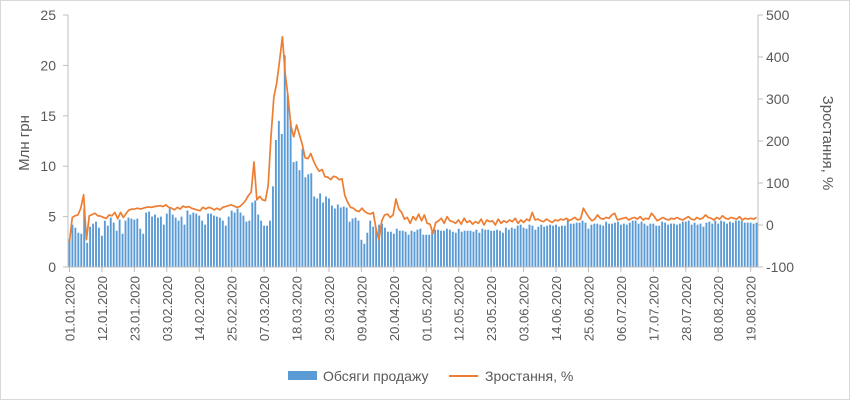 This screenshot has height=404, width=850. What do you see at coordinates (24, 143) in the screenshot?
I see `left-axis-title: Млн грн` at bounding box center [24, 143].